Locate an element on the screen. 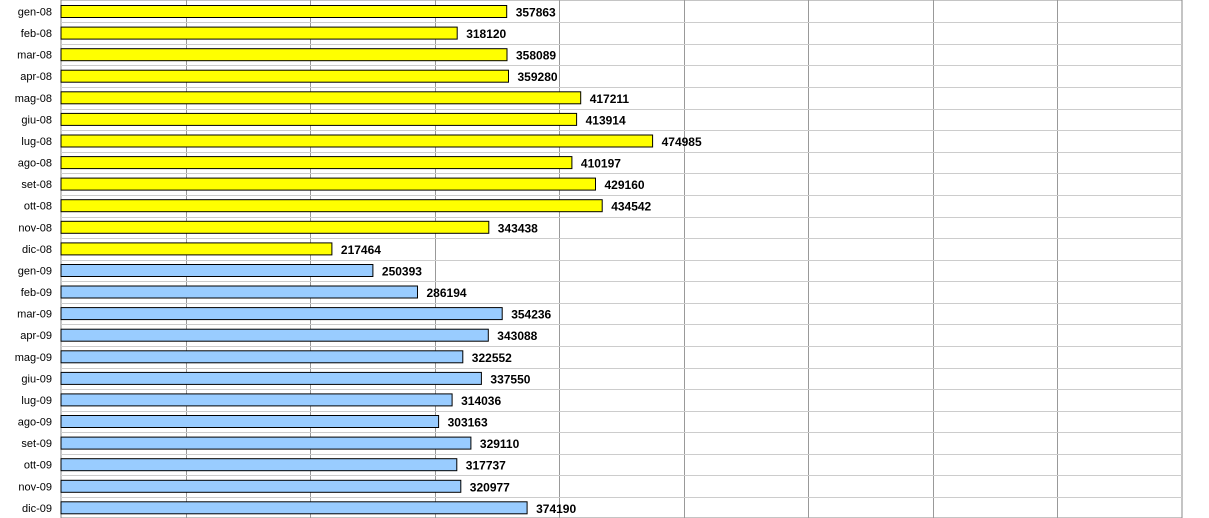 The image size is (1209, 518). category-label: mag-08 is located at coordinates (33, 99).